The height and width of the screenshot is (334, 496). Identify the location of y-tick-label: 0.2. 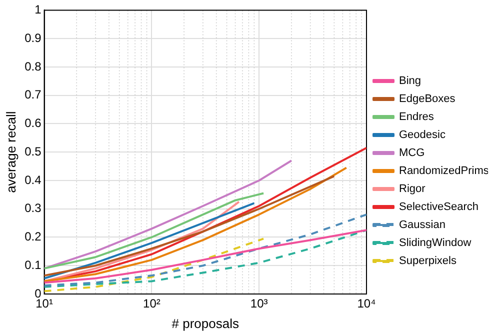
(33, 237).